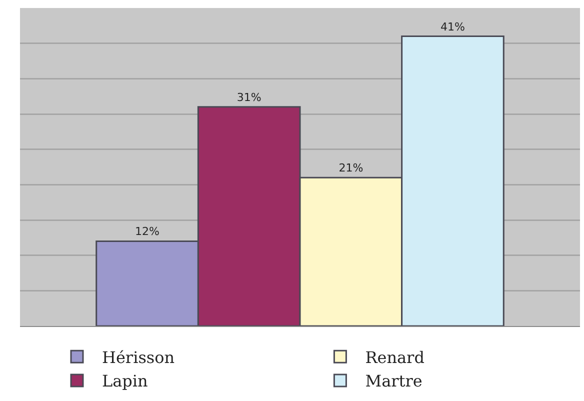  I want to click on data-label: 41%, so click(452, 27).